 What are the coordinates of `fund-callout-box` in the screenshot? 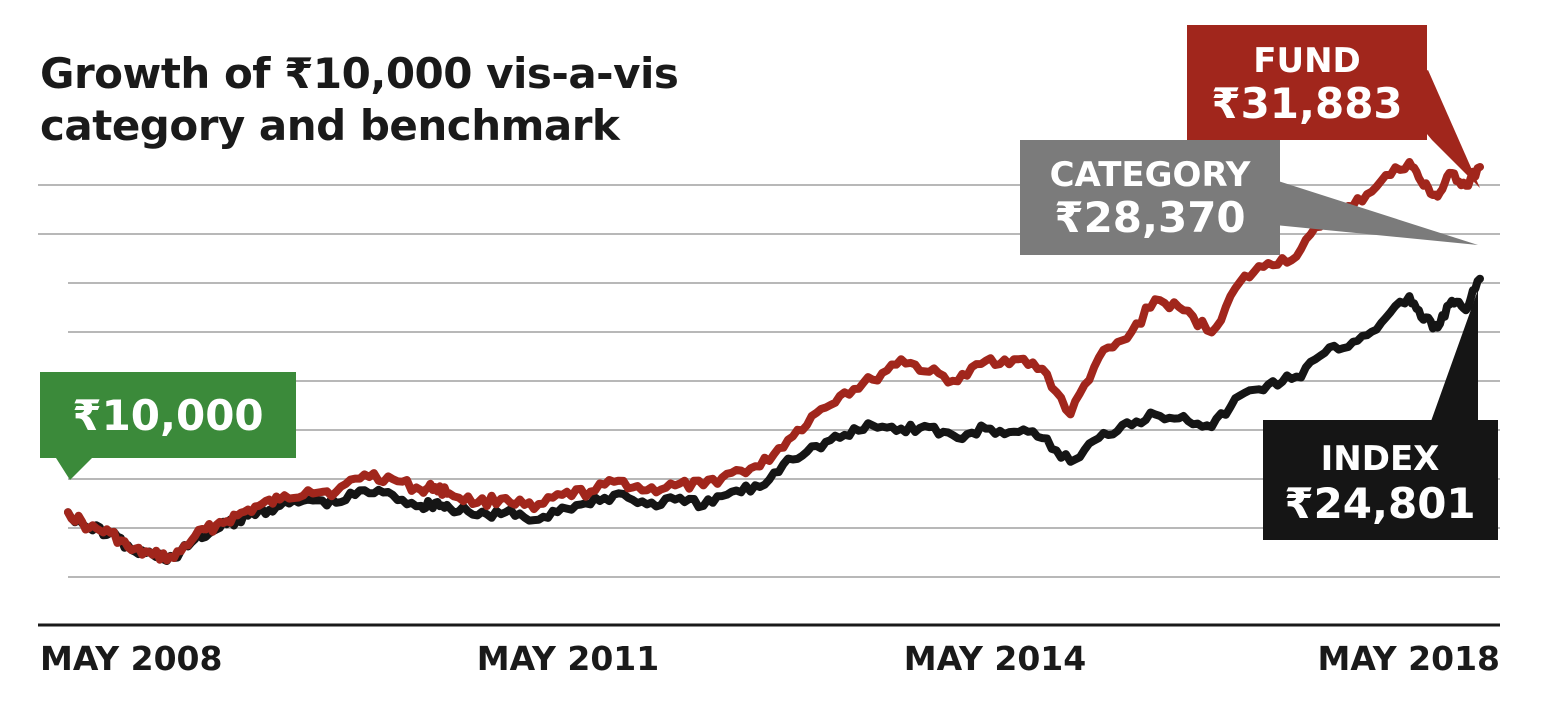 It's located at (1307, 82).